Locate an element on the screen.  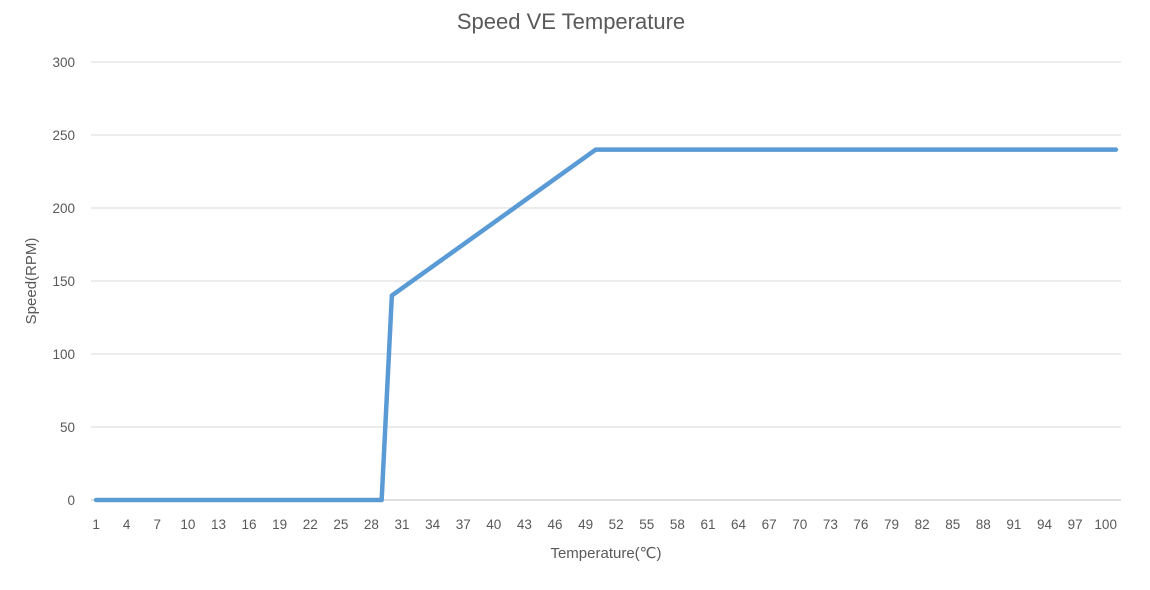
x-tick-label: 88 is located at coordinates (983, 524).